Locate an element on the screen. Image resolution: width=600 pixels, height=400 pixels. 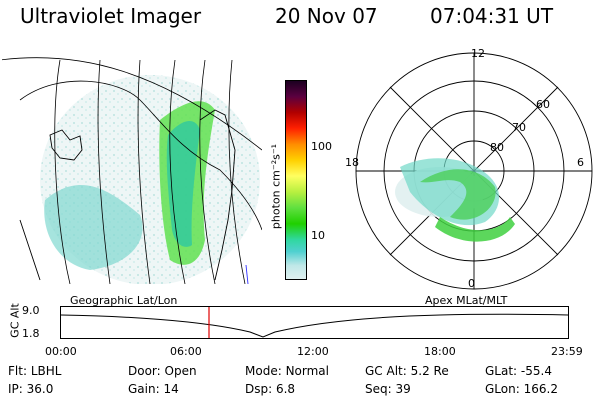
apex-label: Apex MLat/MLT is located at coordinates (466, 300).